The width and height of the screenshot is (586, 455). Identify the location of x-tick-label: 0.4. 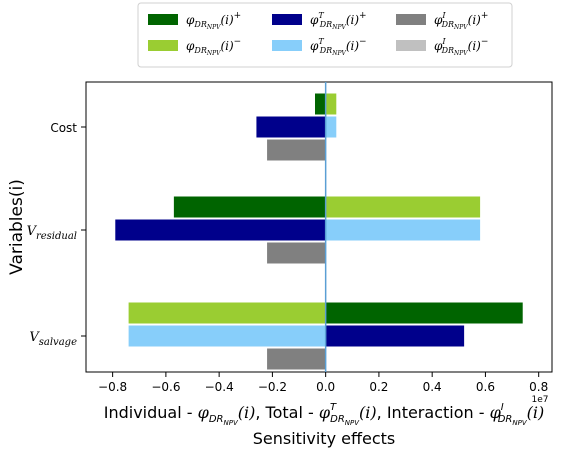
(432, 387).